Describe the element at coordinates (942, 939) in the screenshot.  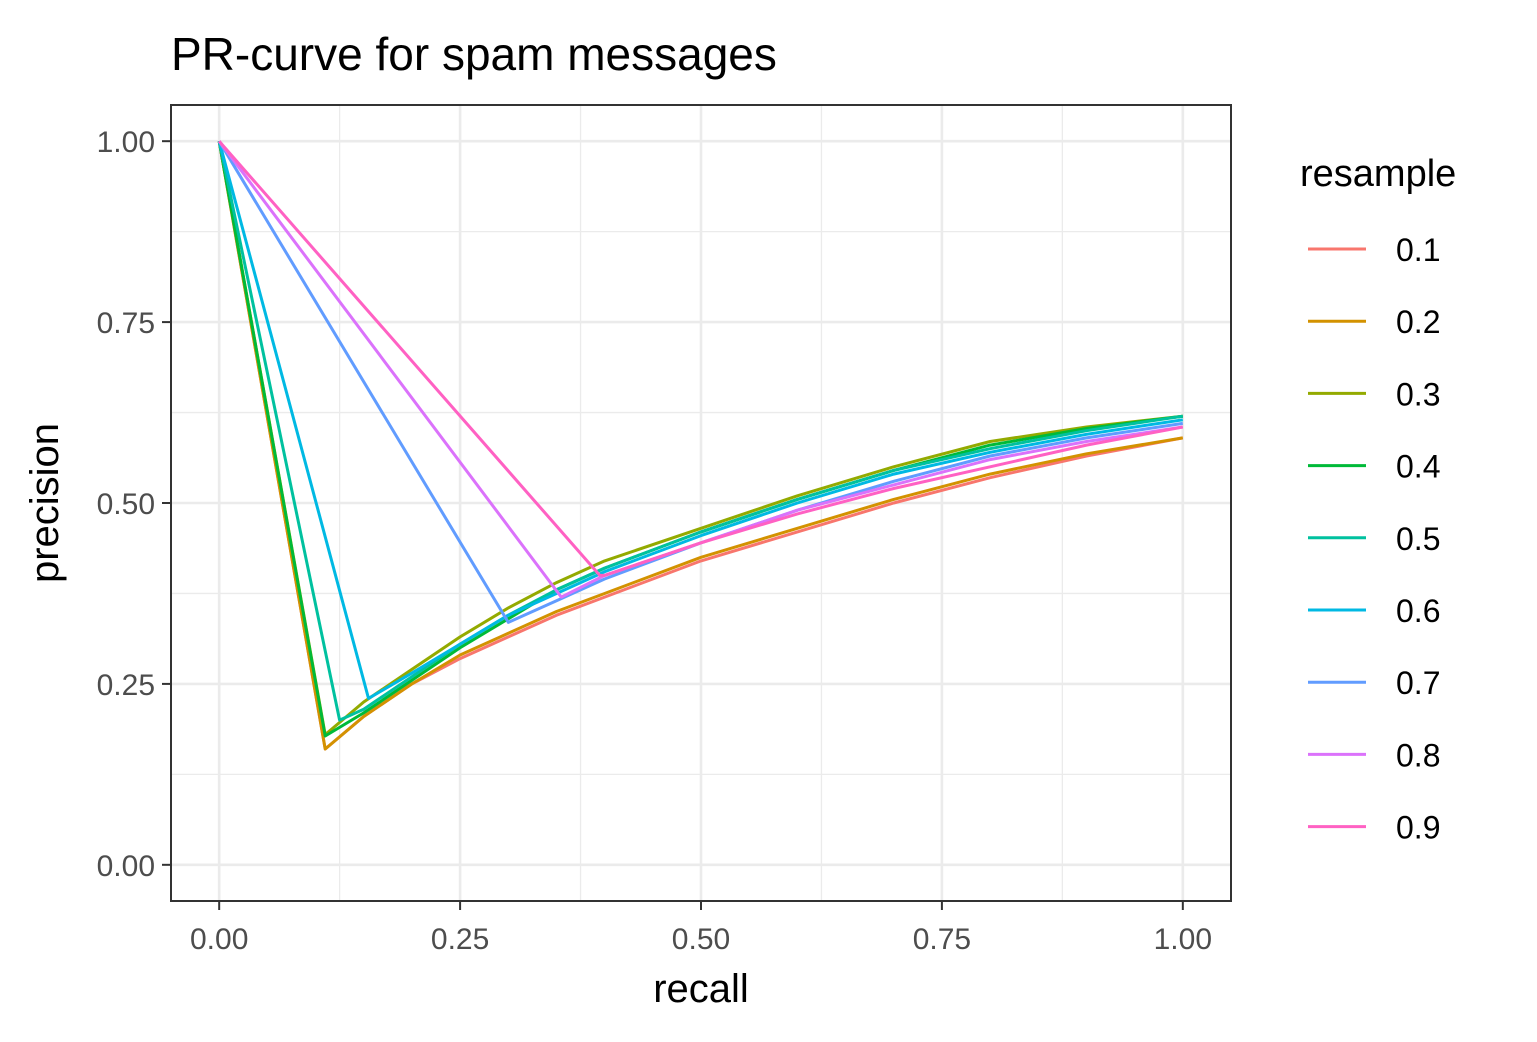
I see `x-tick-label: 0.75` at that location.